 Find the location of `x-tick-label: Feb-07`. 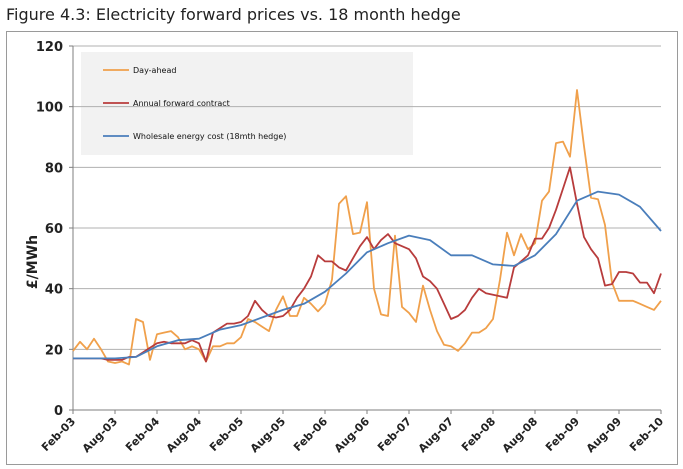

x-tick-label: Feb-07 is located at coordinates (394, 434).